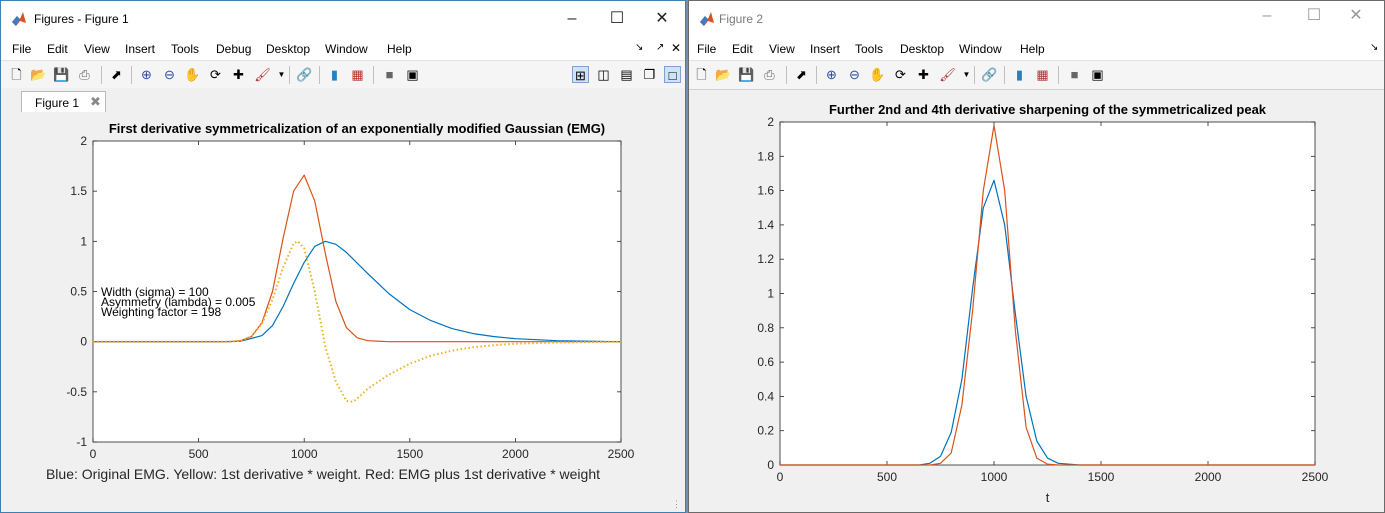  Describe the element at coordinates (765, 396) in the screenshot. I see `y-tick-label: 0.4` at that location.